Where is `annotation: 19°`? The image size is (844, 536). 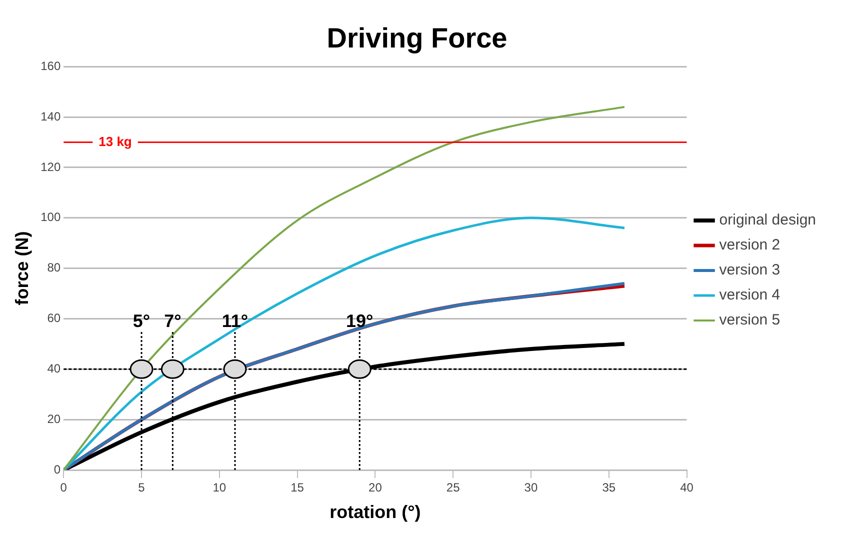
annotation: 19° is located at coordinates (360, 321).